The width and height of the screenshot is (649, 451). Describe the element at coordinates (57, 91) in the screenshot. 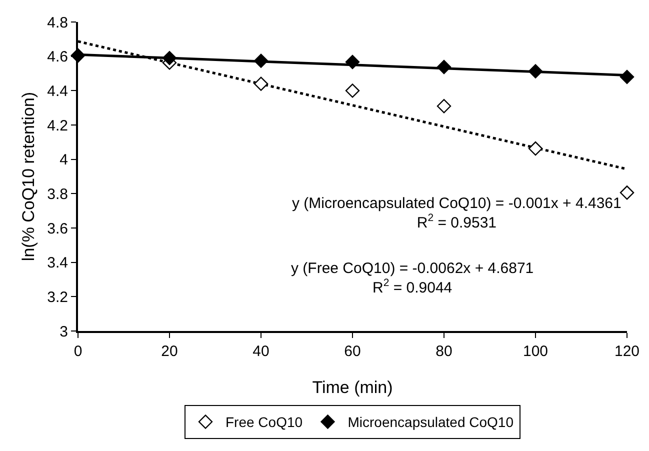

I see `y-tick-label: 4.4` at that location.